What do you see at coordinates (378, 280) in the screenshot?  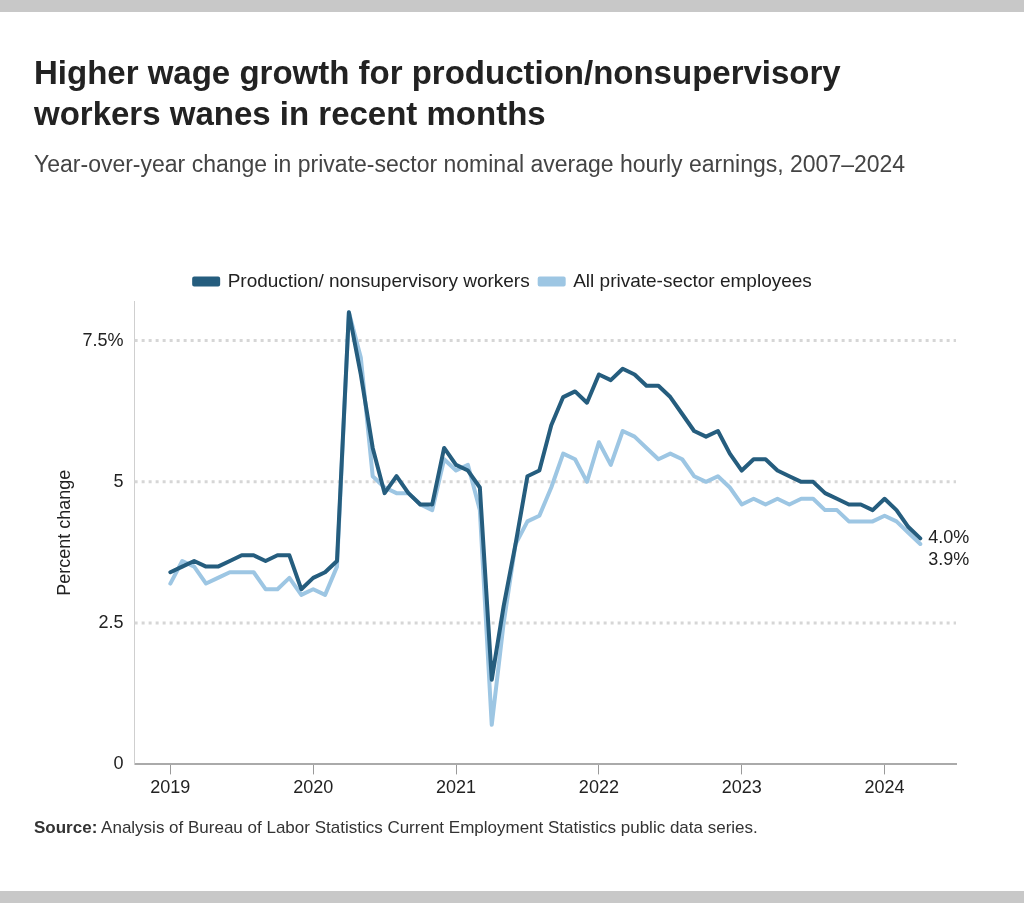 I see `legend-label: Production/ nonsupervisory workers` at bounding box center [378, 280].